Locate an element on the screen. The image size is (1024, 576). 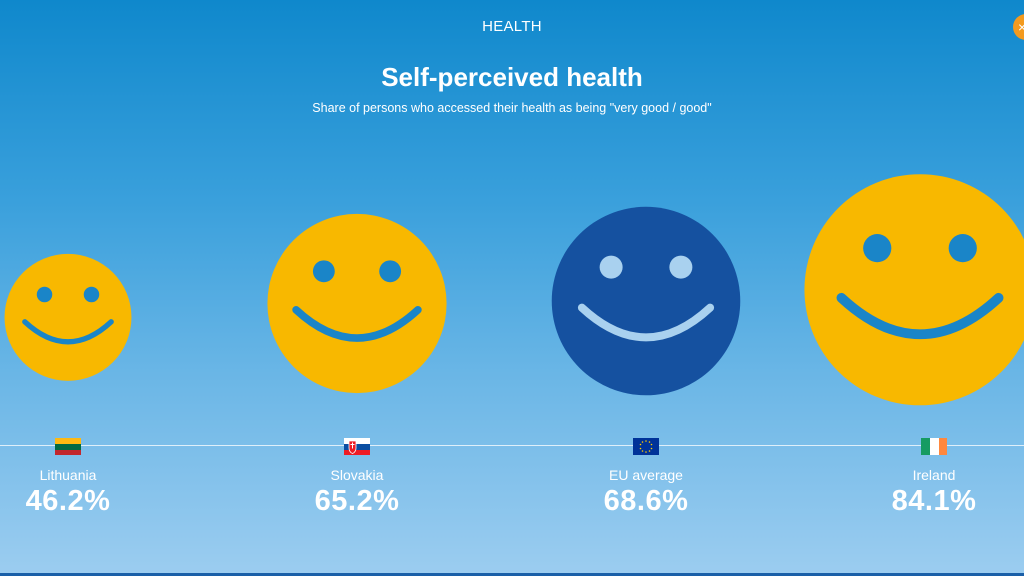
country-slovakia: Slovakia 65.2% is located at coordinates (357, 478).